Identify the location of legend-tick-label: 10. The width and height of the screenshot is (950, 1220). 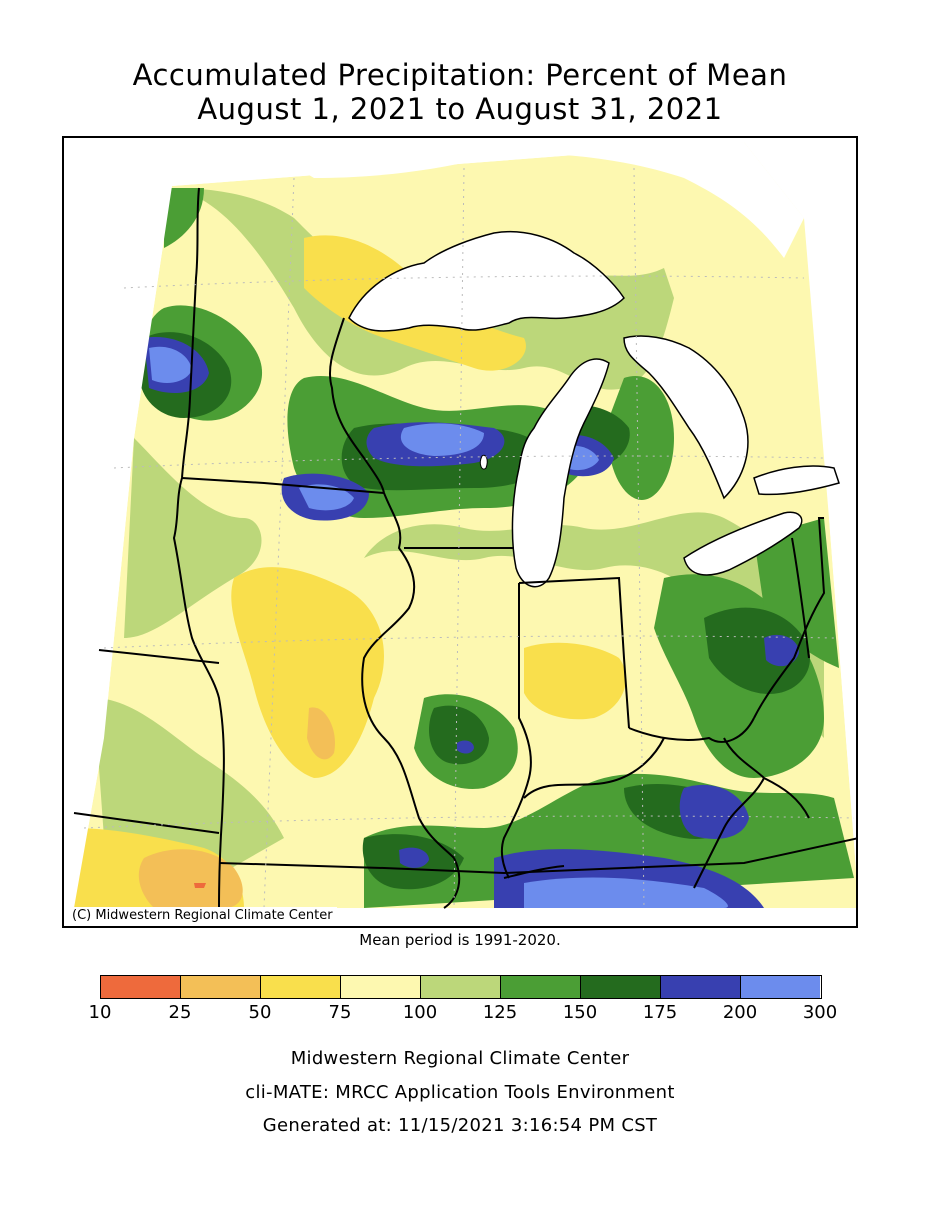
(100, 1012).